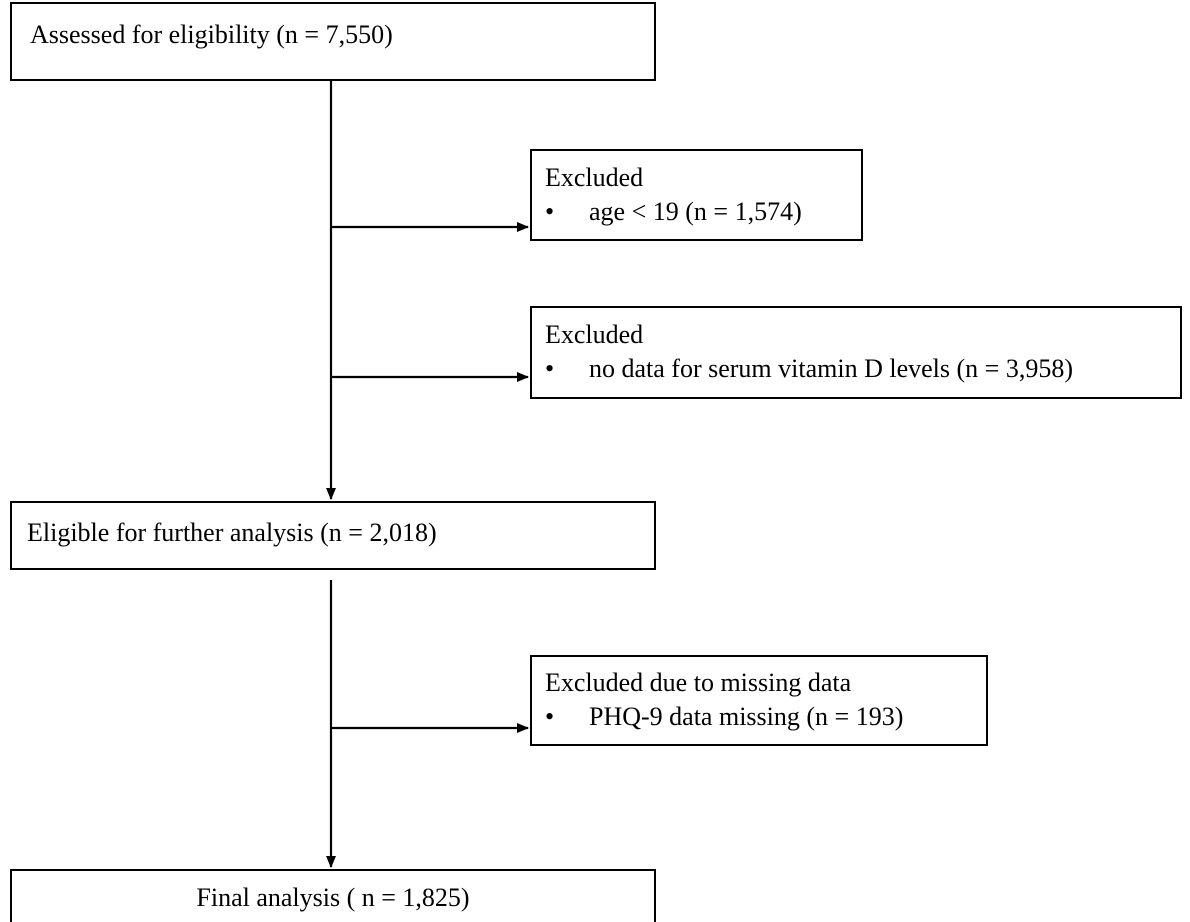 This screenshot has width=1190, height=922. I want to click on final-analysis-label: Final analysis ( n = 1,825), so click(333, 898).